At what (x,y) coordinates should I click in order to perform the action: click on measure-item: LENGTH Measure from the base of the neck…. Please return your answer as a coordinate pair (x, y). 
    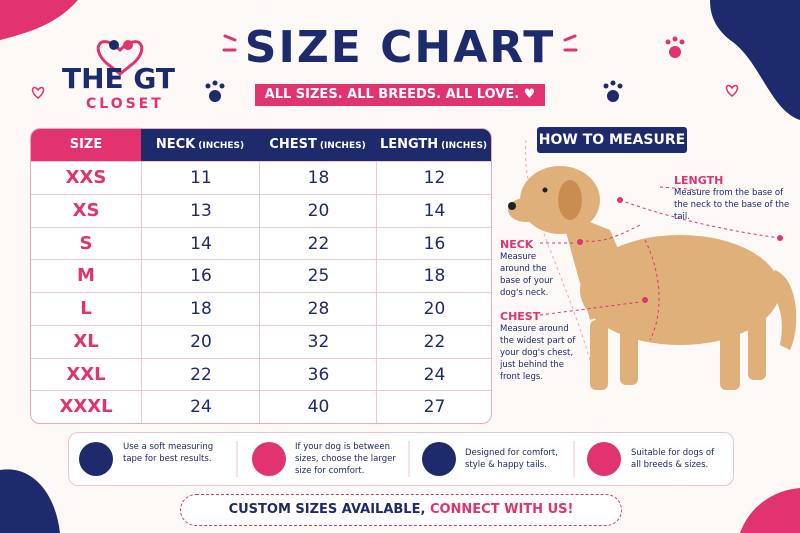
    Looking at the image, I should click on (734, 198).